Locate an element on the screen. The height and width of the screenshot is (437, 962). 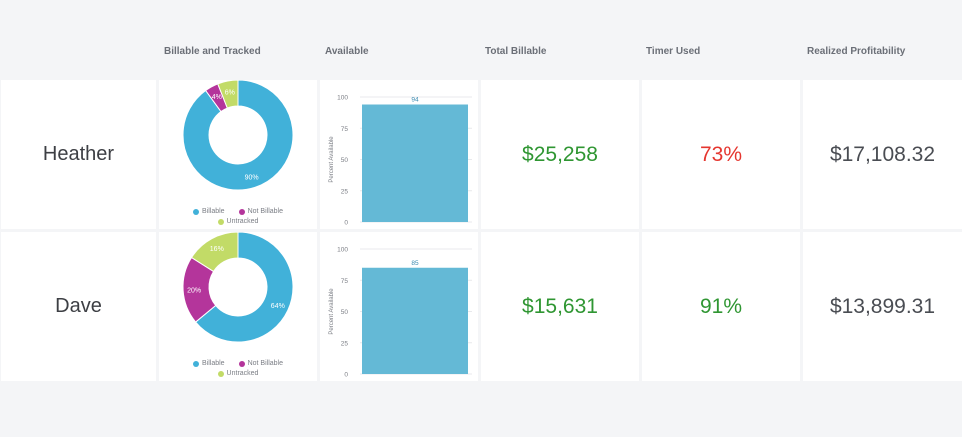
donut-slice-label: 16% is located at coordinates (217, 249).